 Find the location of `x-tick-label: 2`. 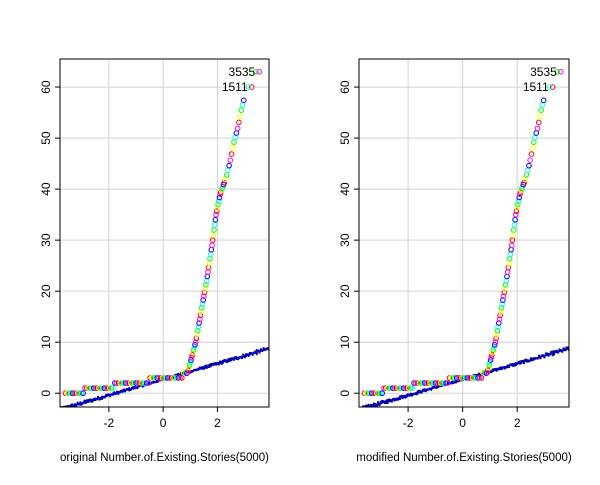

x-tick-label: 2 is located at coordinates (217, 423).